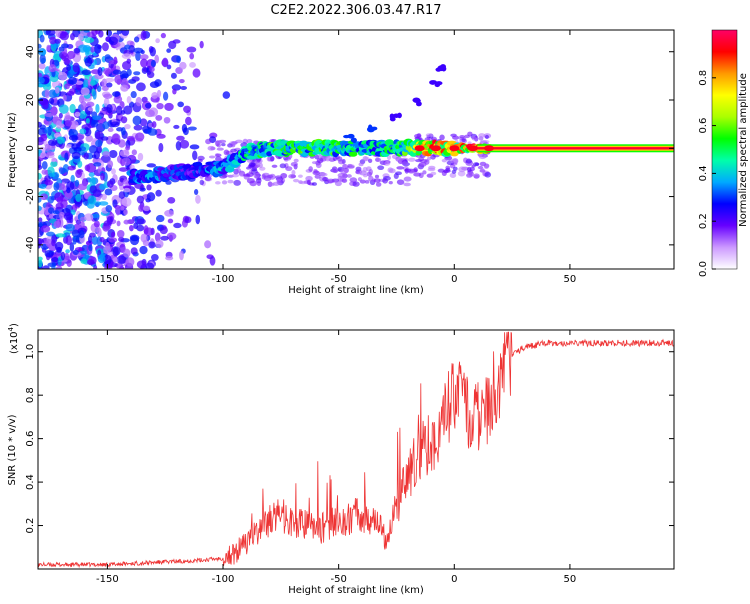  Describe the element at coordinates (107, 579) in the screenshot. I see `x-tick-label: -150` at that location.